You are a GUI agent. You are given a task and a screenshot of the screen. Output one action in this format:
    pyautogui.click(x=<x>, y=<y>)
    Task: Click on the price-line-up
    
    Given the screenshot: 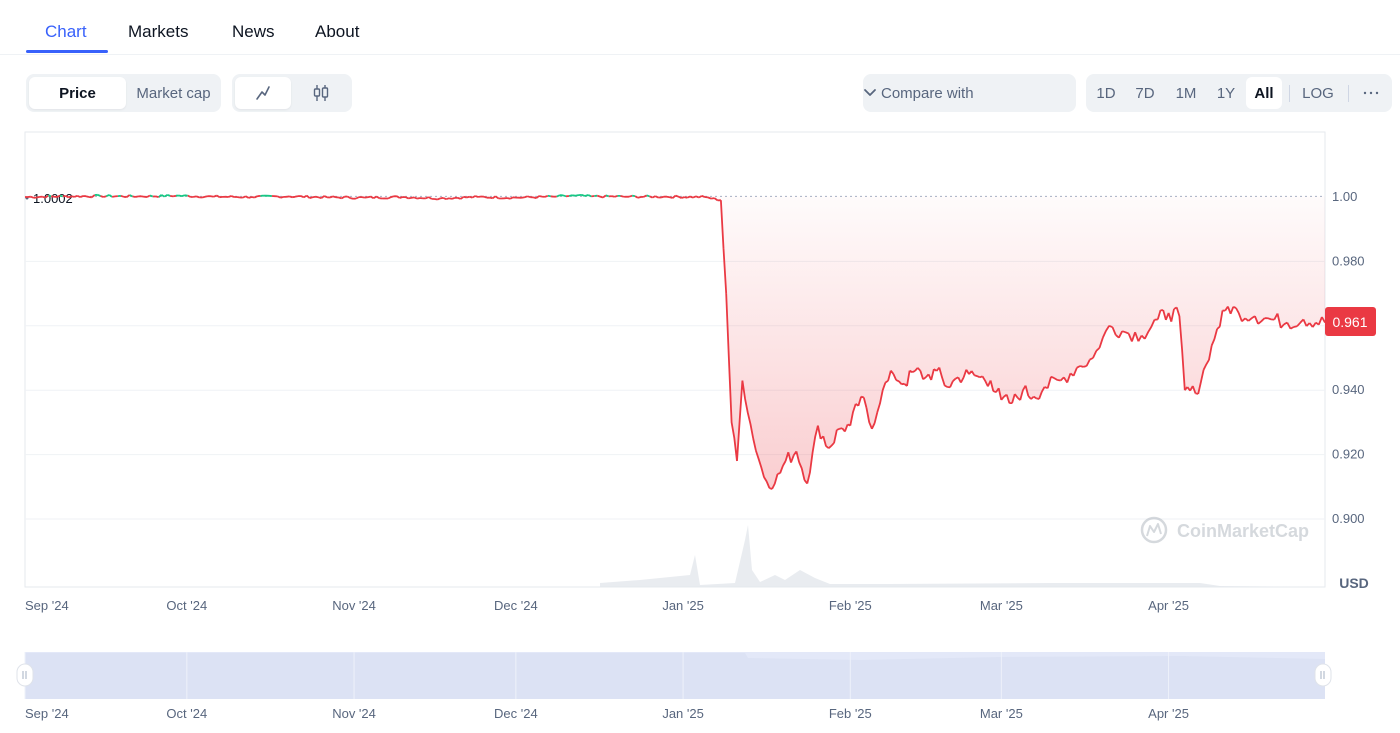 What is the action you would take?
    pyautogui.click(x=348, y=195)
    